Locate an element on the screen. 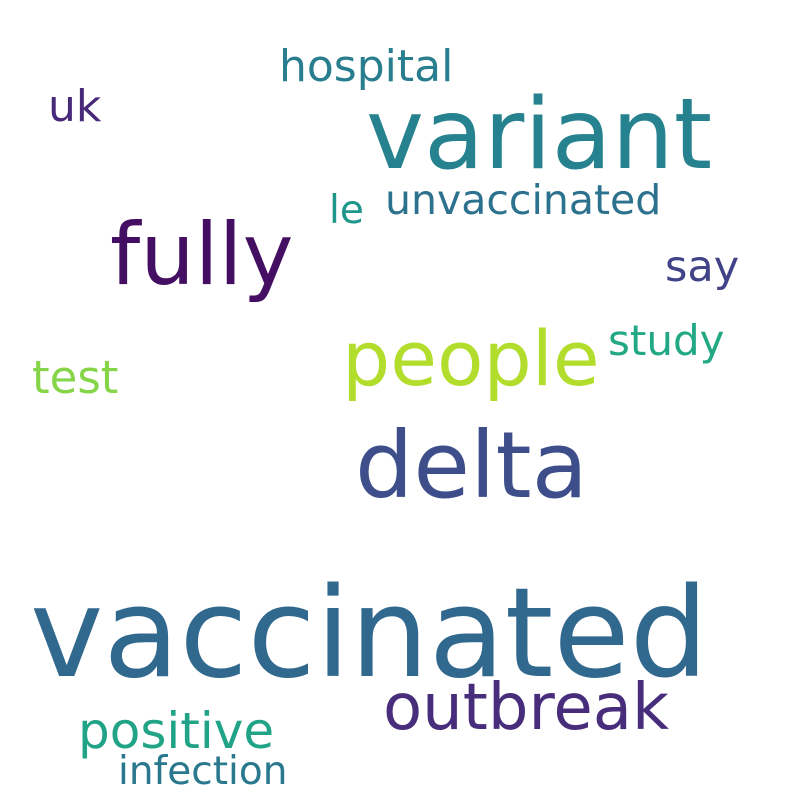 The image size is (800, 800). word-delta: delta is located at coordinates (472, 465).